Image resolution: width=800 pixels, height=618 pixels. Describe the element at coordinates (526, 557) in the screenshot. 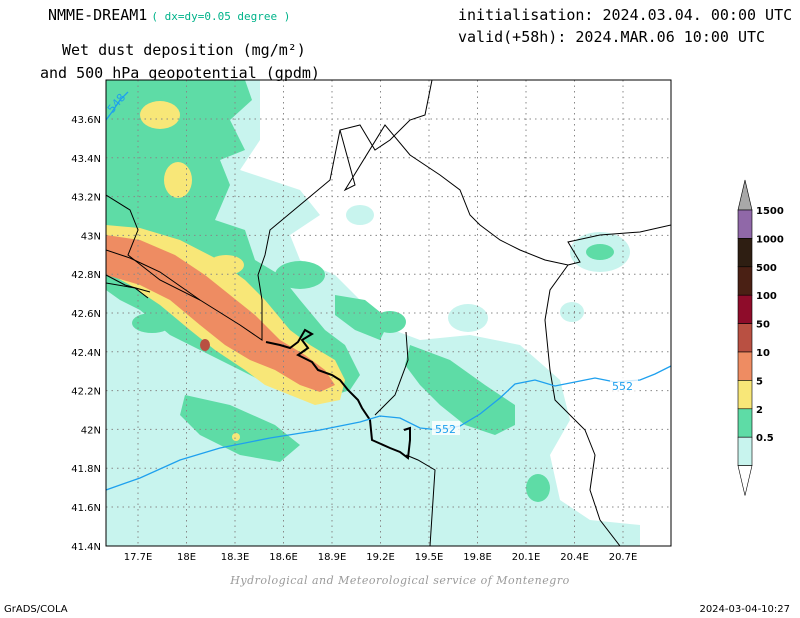

I see `longitude-tick-label: 20.1E` at that location.